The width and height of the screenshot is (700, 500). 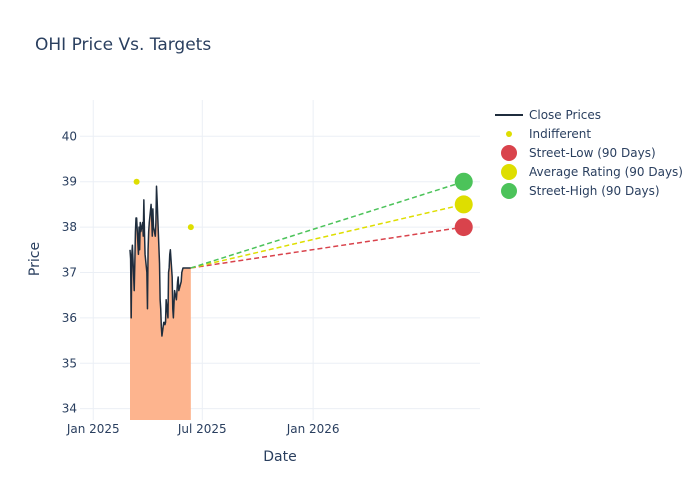 I want to click on average-target-line, so click(x=327, y=236).